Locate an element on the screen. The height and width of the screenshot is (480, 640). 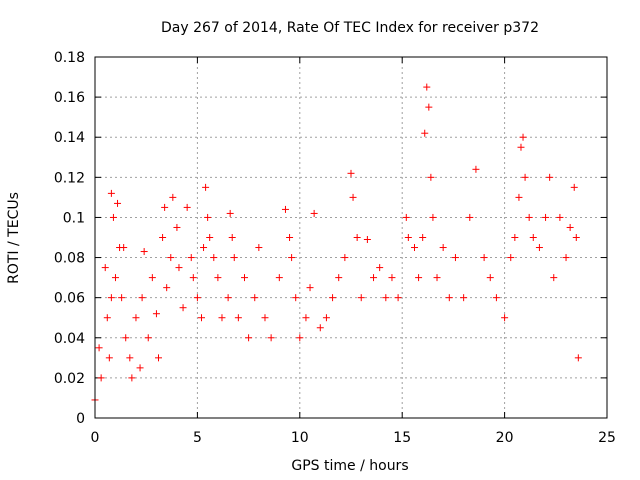
y-tick-label: 0.08 is located at coordinates (69, 259).